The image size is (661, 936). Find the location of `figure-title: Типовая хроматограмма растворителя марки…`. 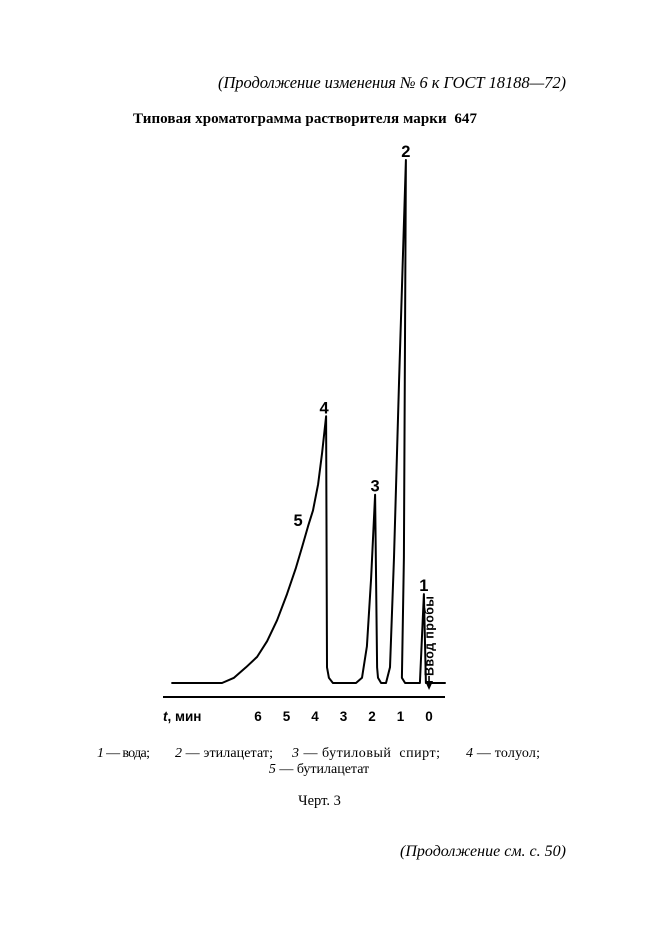

figure-title: Типовая хроматограмма растворителя марки… is located at coordinates (305, 119).